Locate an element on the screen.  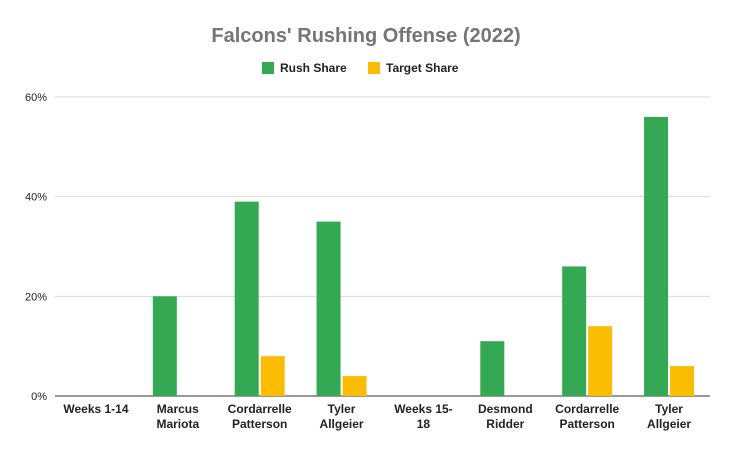
y-axis: 0% 20% 40% 60% is located at coordinates (36, 247).